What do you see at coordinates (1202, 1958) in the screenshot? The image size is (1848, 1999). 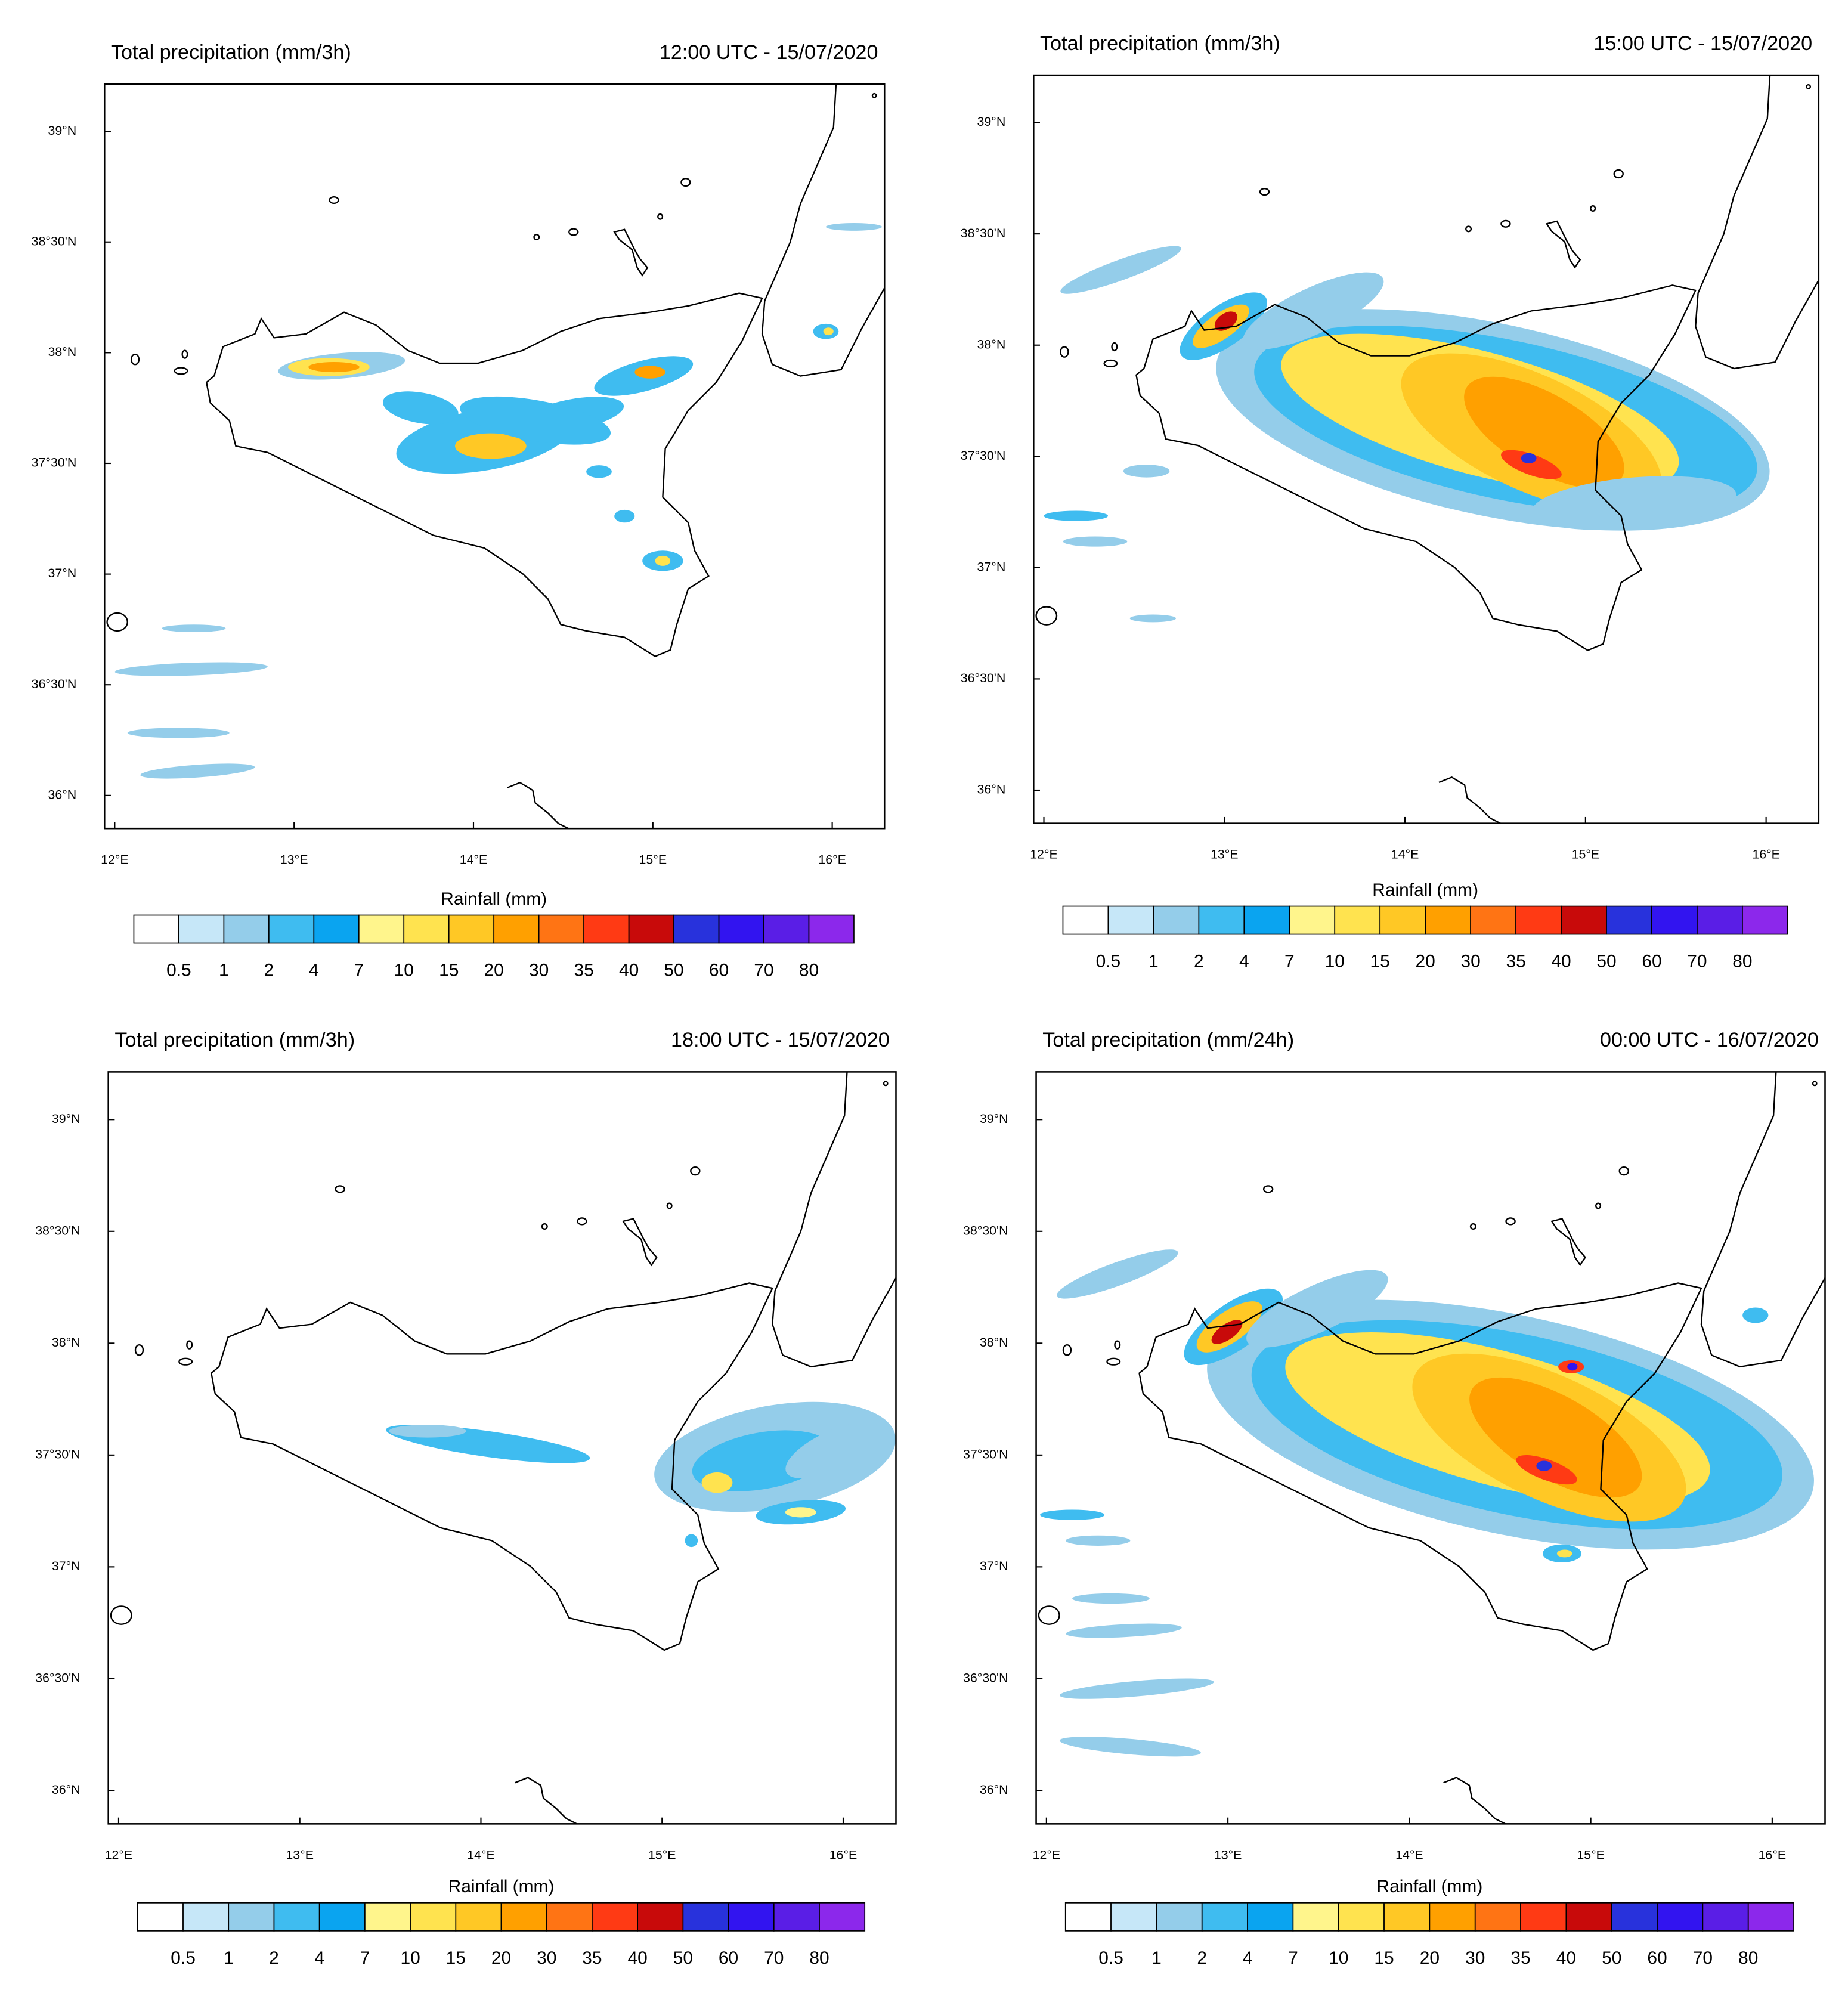 I see `colorbar-label: 2` at bounding box center [1202, 1958].